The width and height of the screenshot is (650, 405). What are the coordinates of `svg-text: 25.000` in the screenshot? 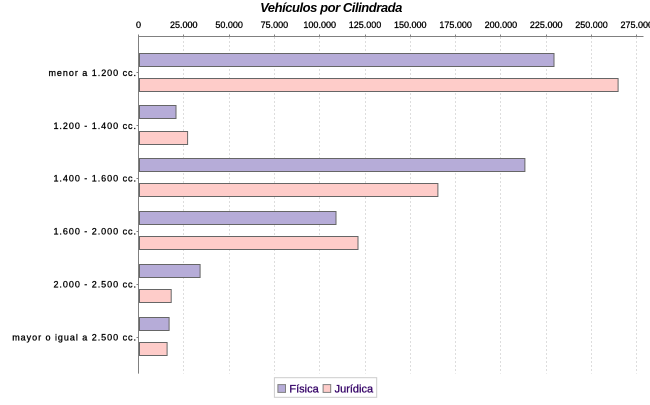 It's located at (184, 25).